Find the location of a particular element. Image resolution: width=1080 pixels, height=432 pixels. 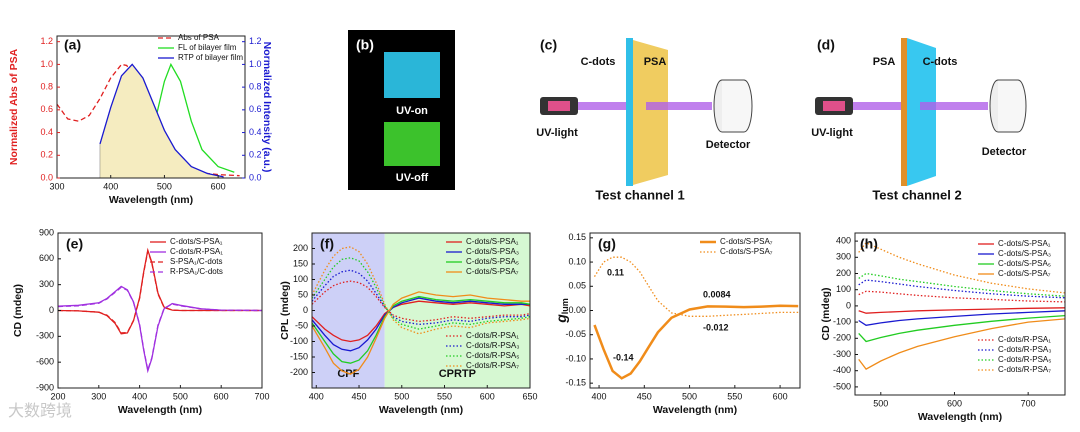

y2-tick-label: 0.0 is located at coordinates (255, 177).